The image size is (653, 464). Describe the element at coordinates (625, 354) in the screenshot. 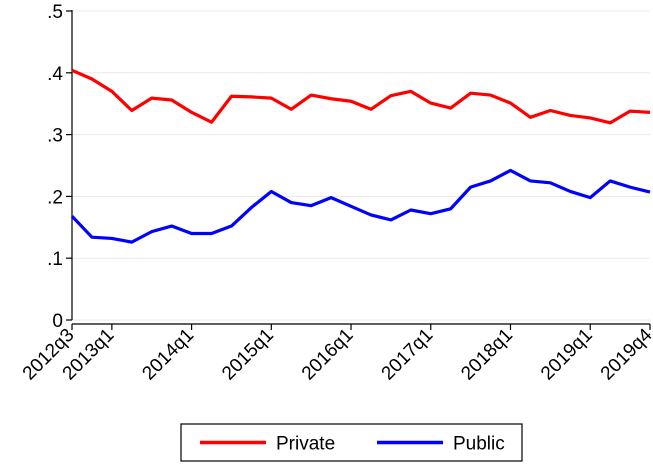

I see `x-tick-label: 2019q4` at that location.